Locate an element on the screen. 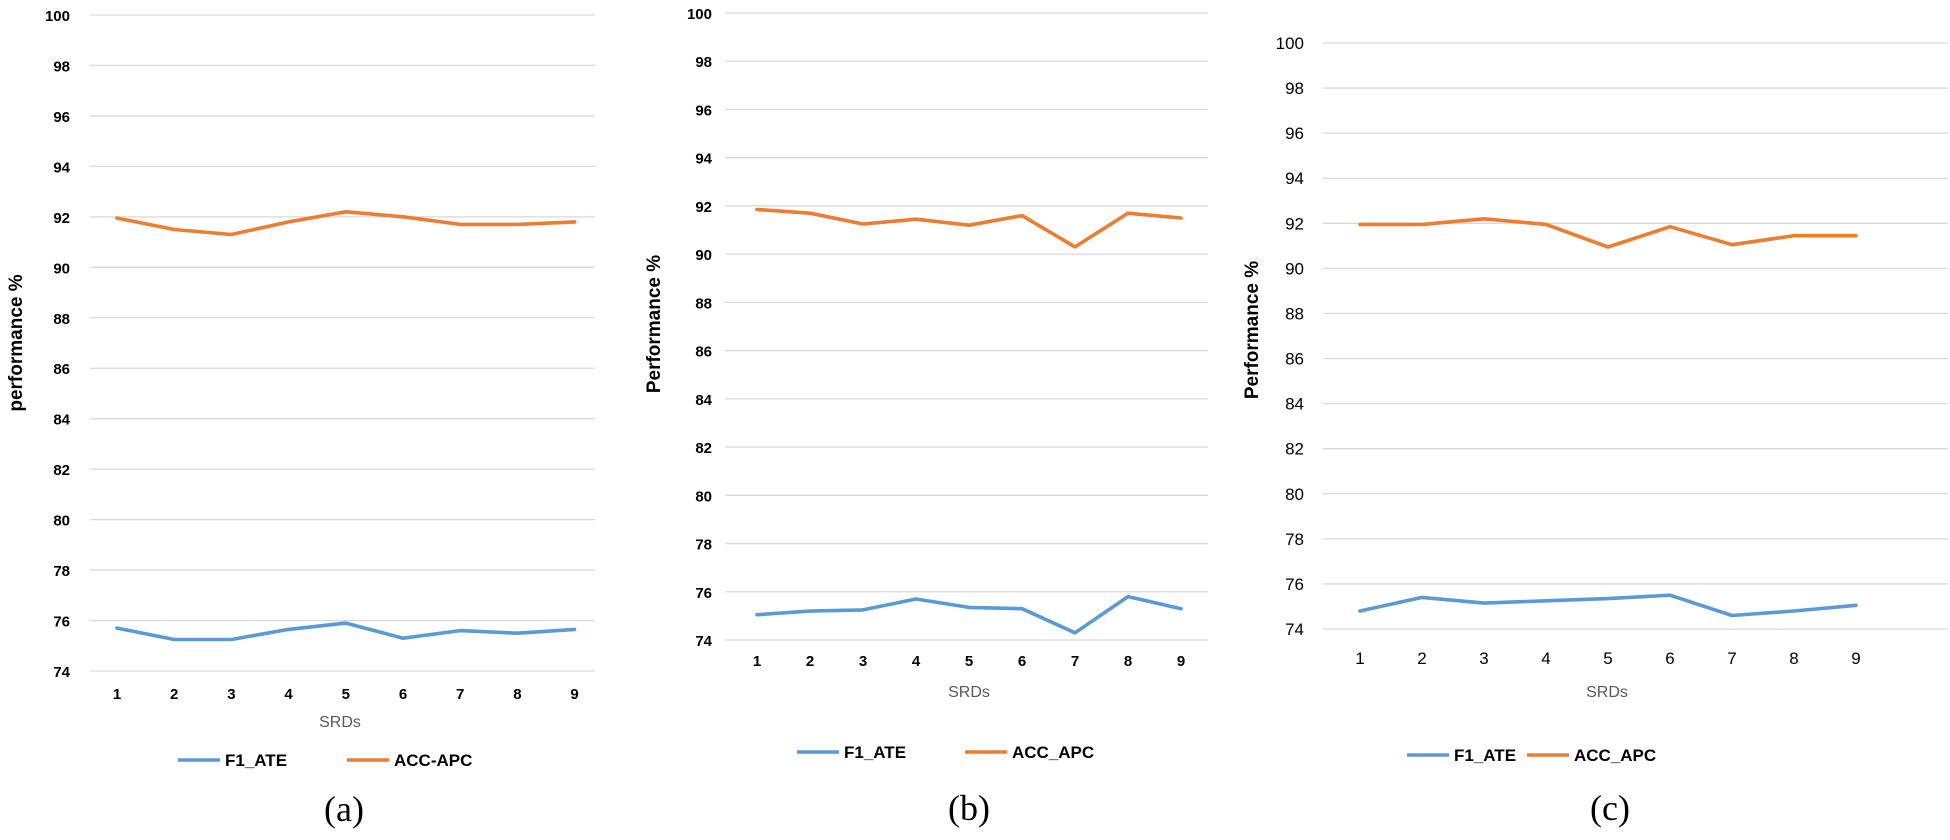 This screenshot has height=840, width=1950. chart-1-series-line-f1-ate is located at coordinates (346, 631).